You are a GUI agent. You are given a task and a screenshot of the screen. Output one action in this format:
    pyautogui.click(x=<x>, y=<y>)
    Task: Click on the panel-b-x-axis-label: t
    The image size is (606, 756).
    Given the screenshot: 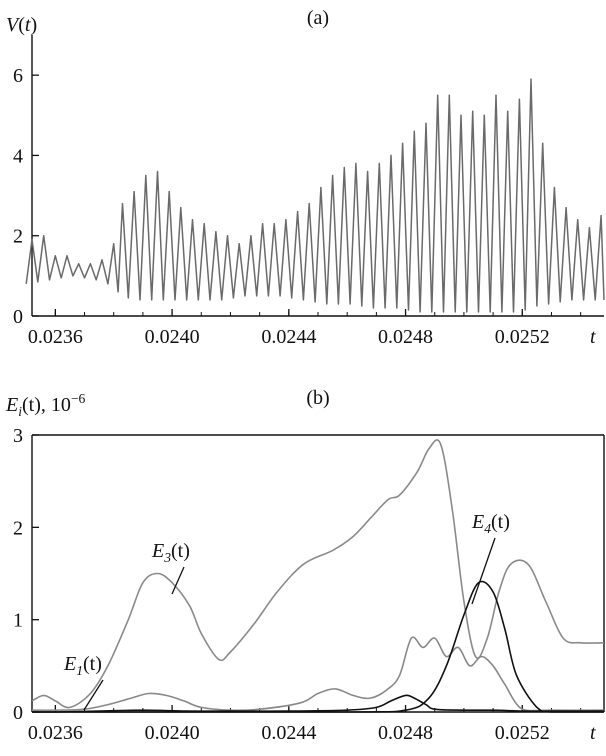 What is the action you would take?
    pyautogui.click(x=593, y=733)
    